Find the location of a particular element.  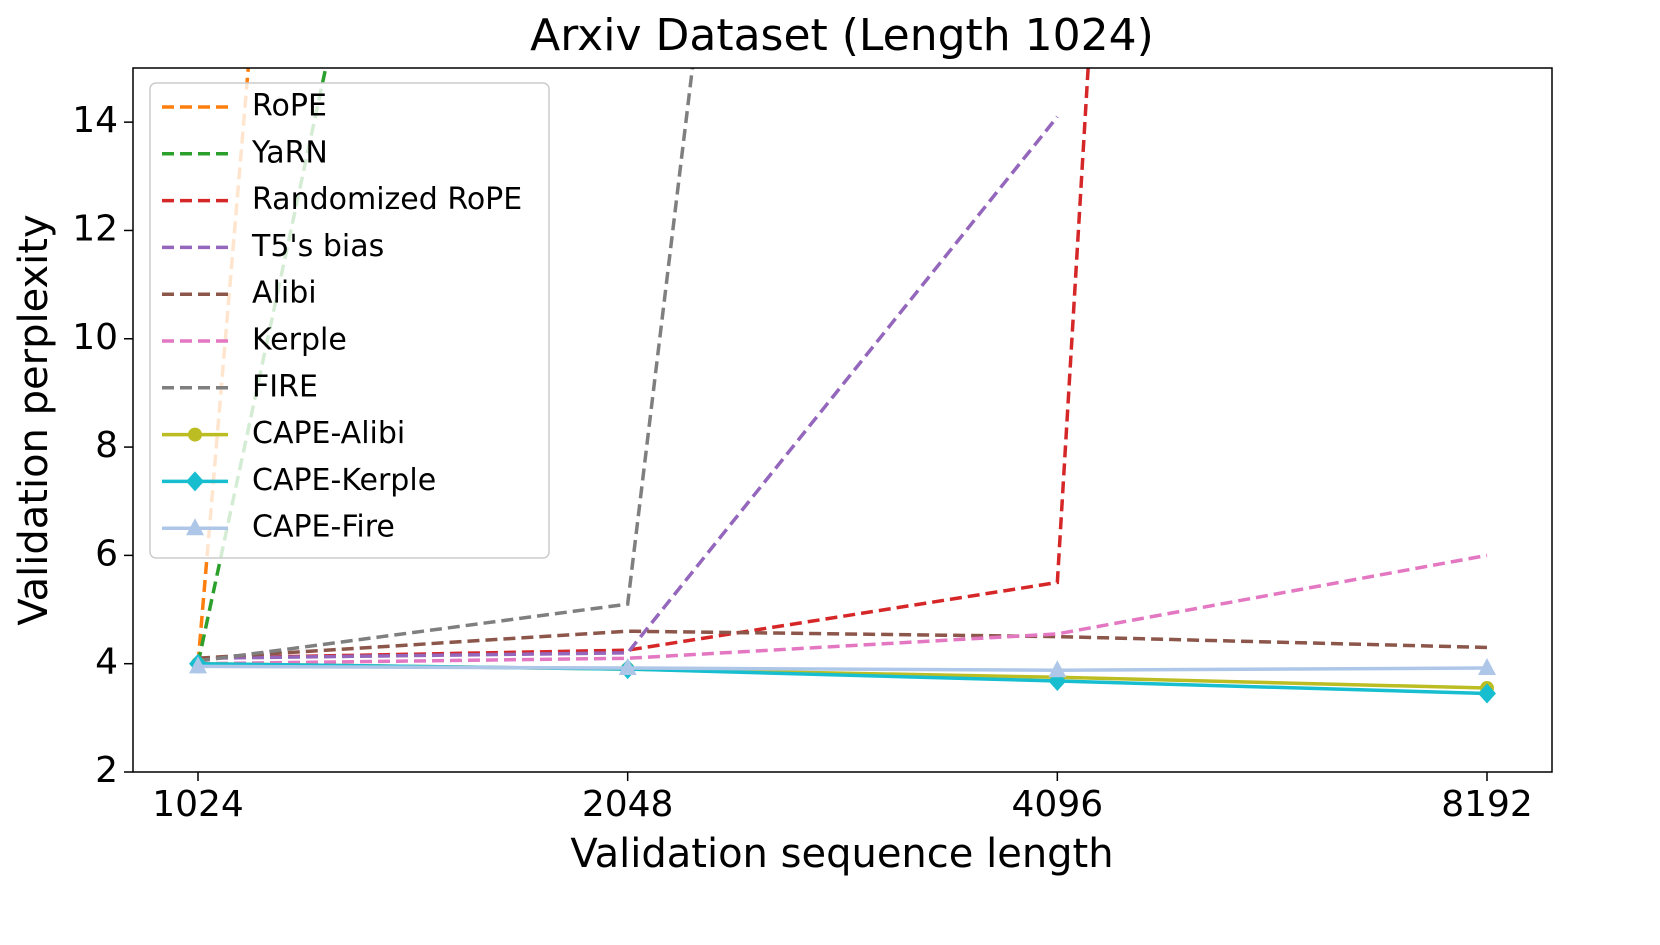

y-axis-label: Validation perplexity is located at coordinates (34, 419).